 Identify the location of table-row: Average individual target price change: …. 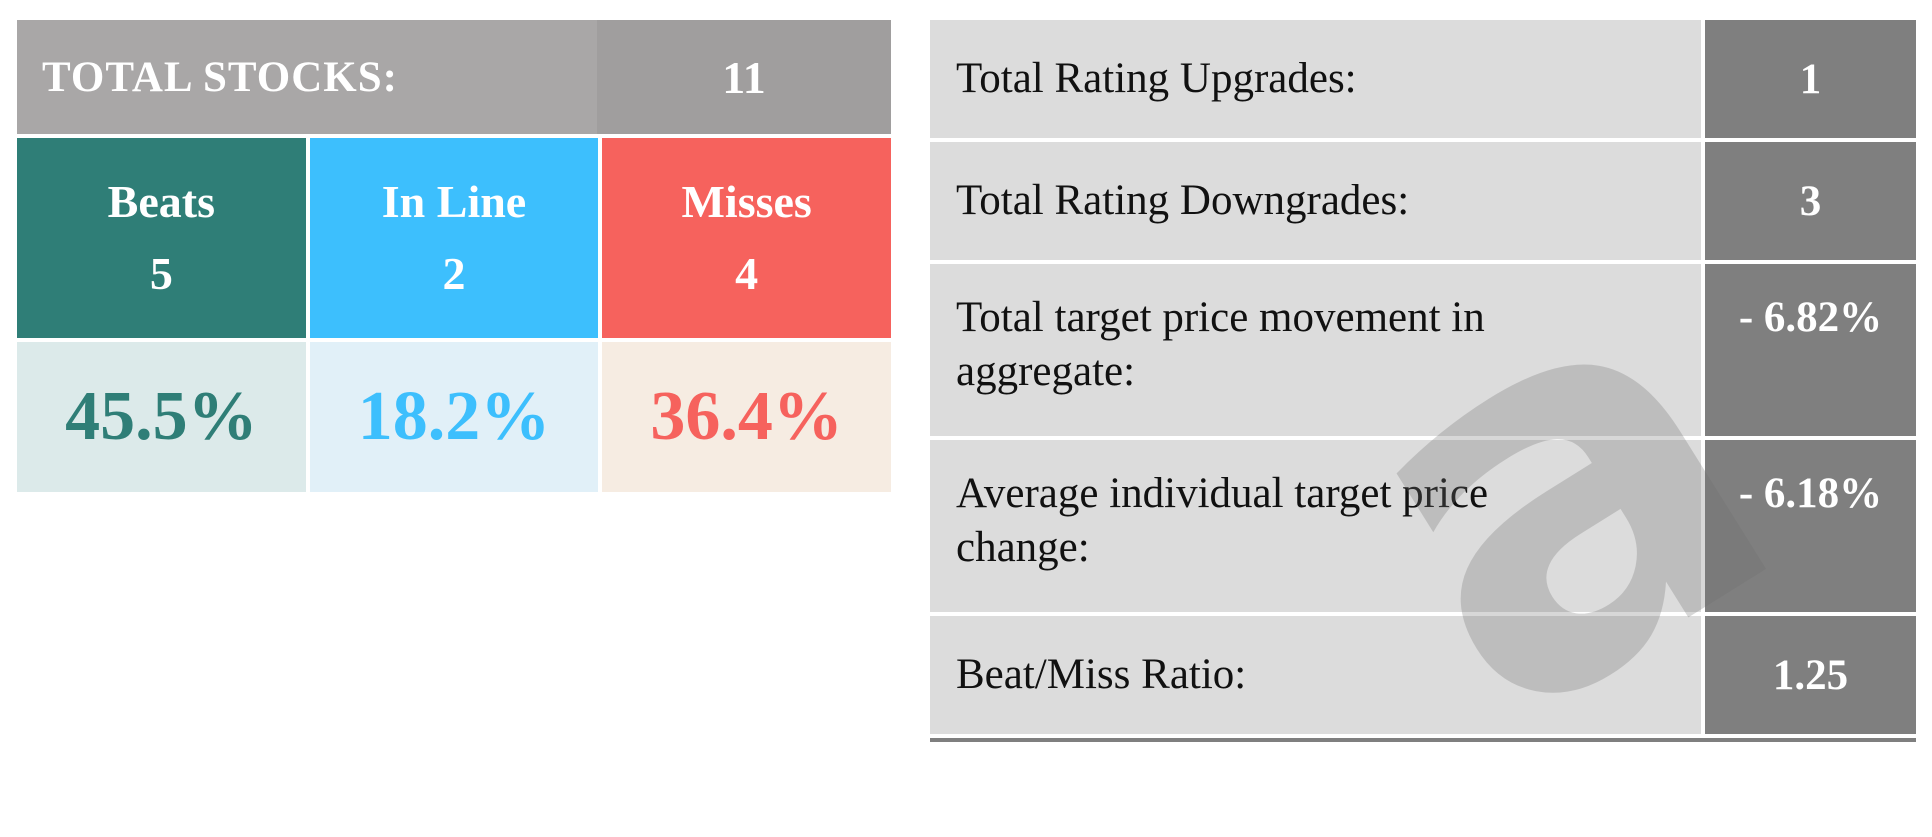
(1423, 528).